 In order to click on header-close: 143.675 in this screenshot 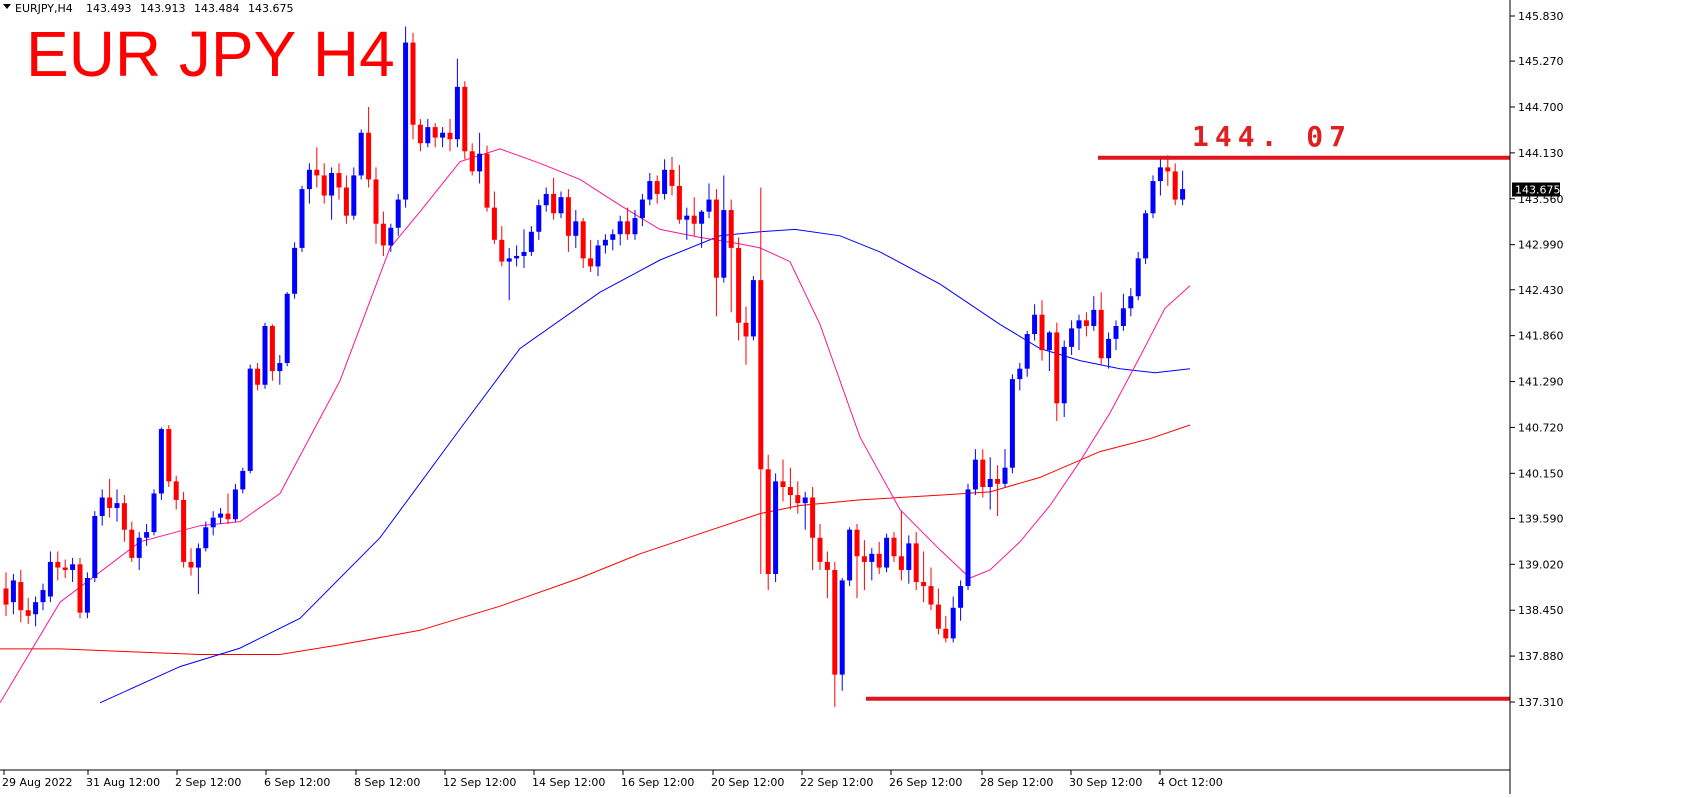, I will do `click(271, 8)`.